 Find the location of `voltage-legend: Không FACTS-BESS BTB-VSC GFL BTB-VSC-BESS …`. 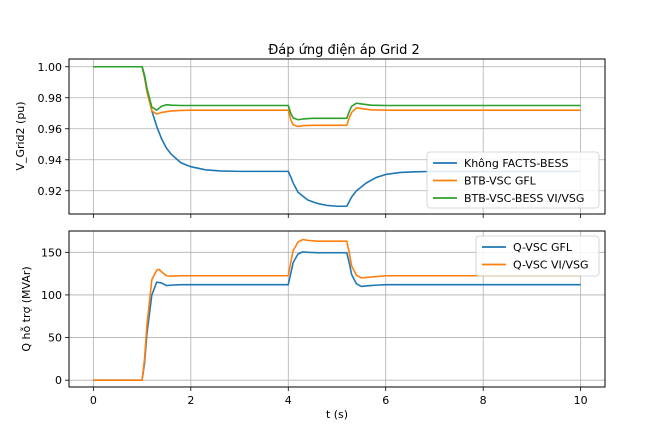

voltage-legend: Không FACTS-BESS BTB-VSC GFL BTB-VSC-BESS … is located at coordinates (513, 180).